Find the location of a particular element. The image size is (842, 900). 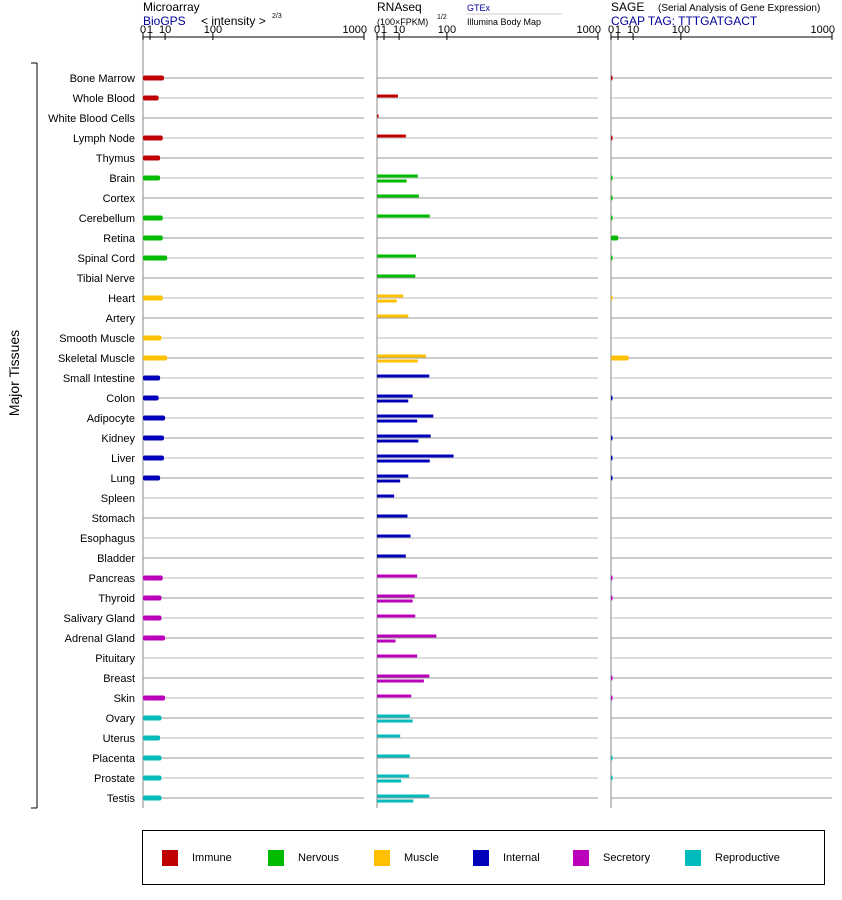

sage-tag: CGAP TAG: TTTGATGACT is located at coordinates (684, 21).